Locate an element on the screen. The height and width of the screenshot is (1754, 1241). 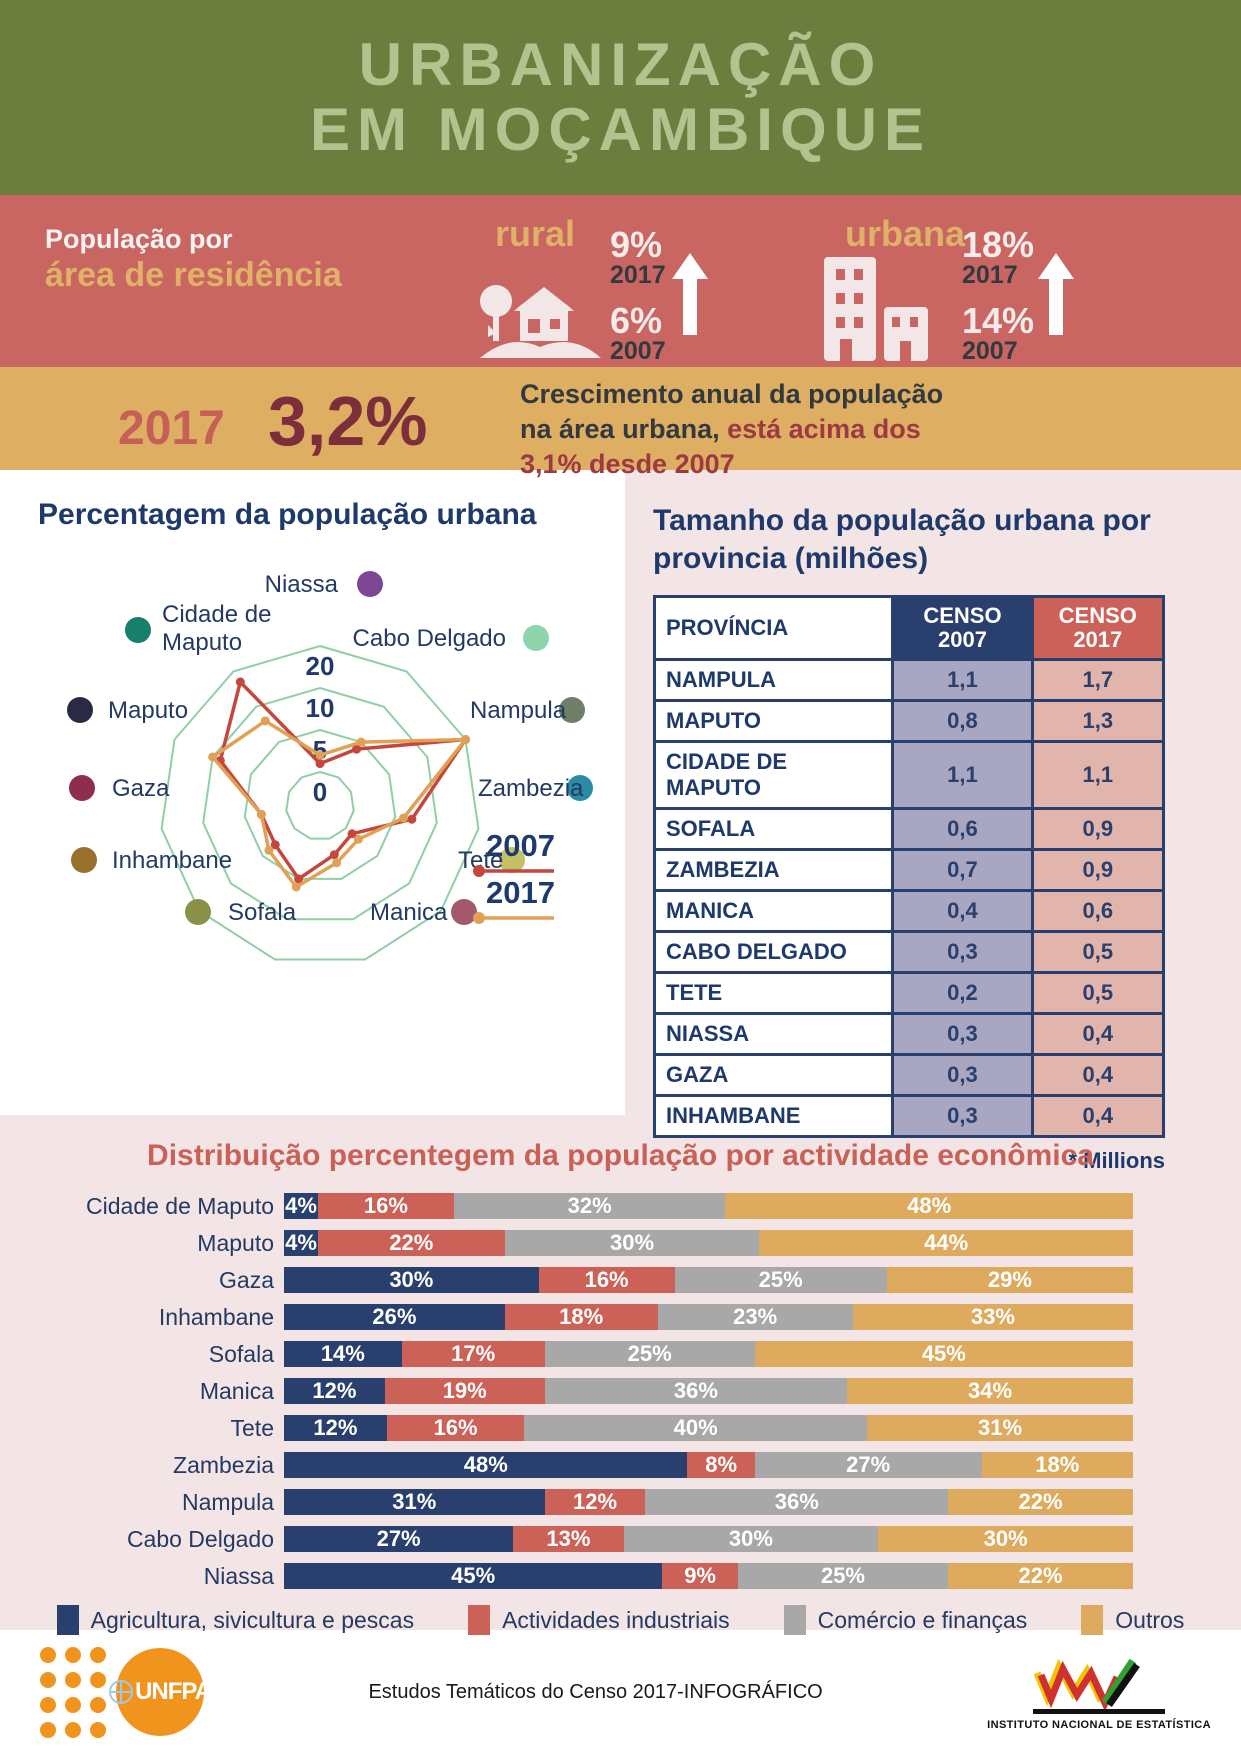
growth-year: 2017 is located at coordinates (171, 428).